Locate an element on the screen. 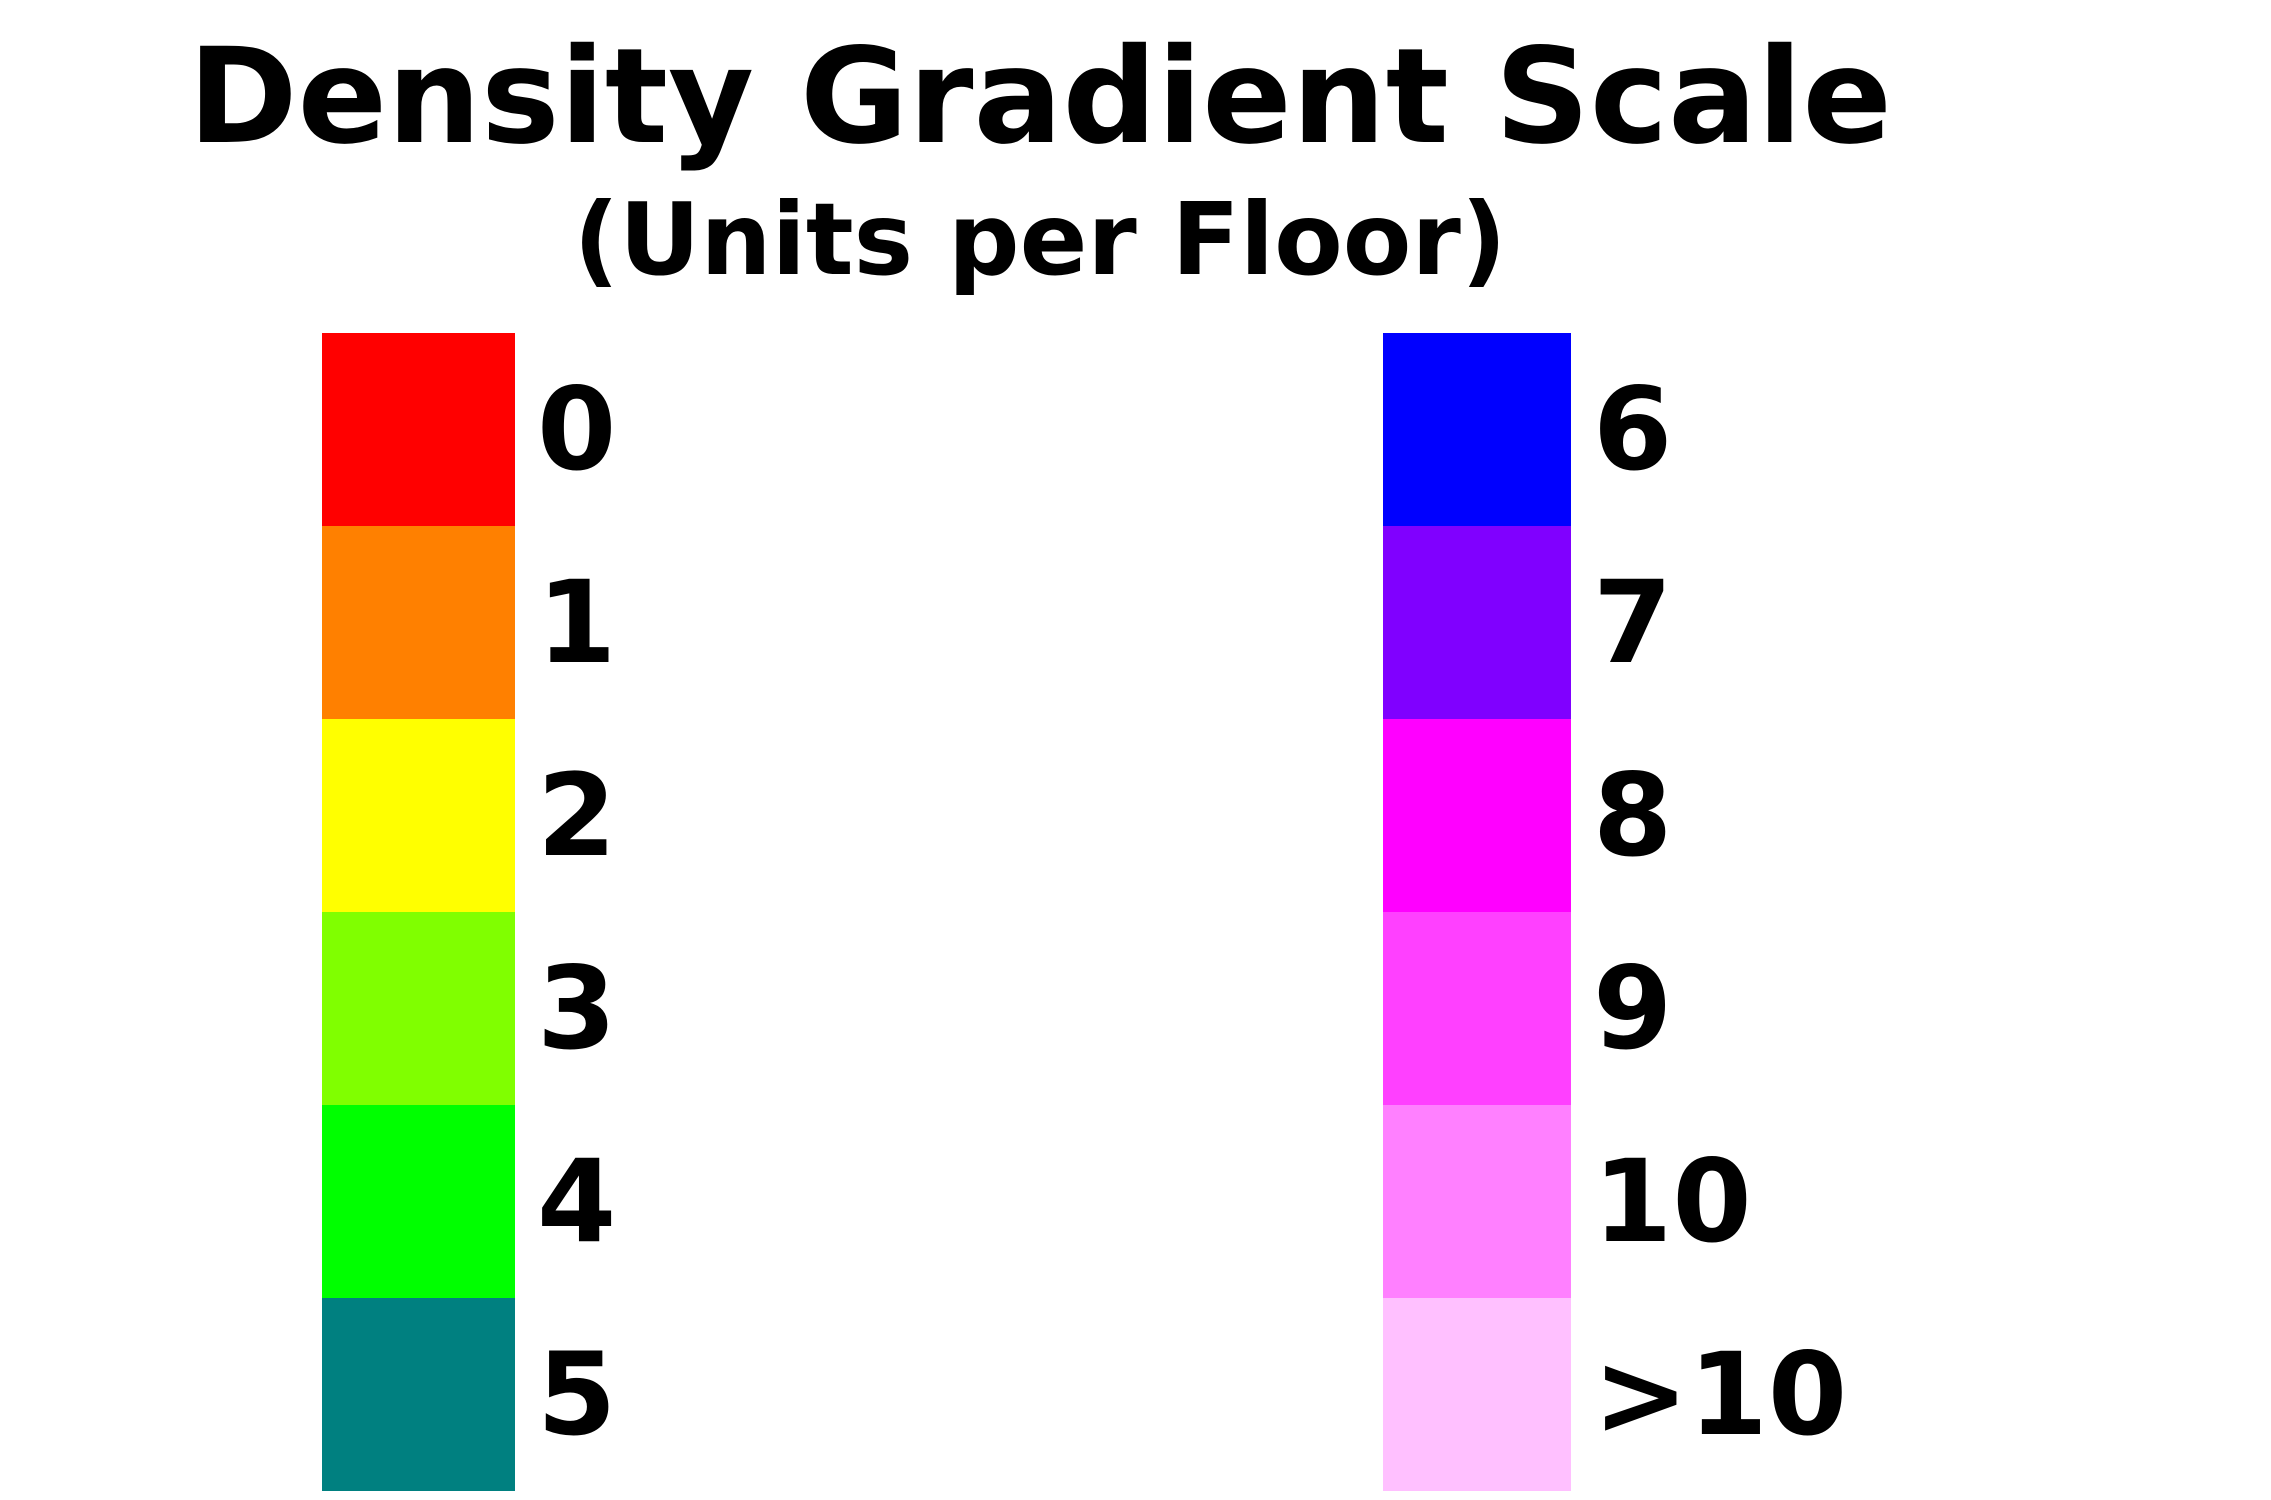 This screenshot has height=1500, width=2271. legend-subtitle: (Units per Floor) is located at coordinates (1040, 239).